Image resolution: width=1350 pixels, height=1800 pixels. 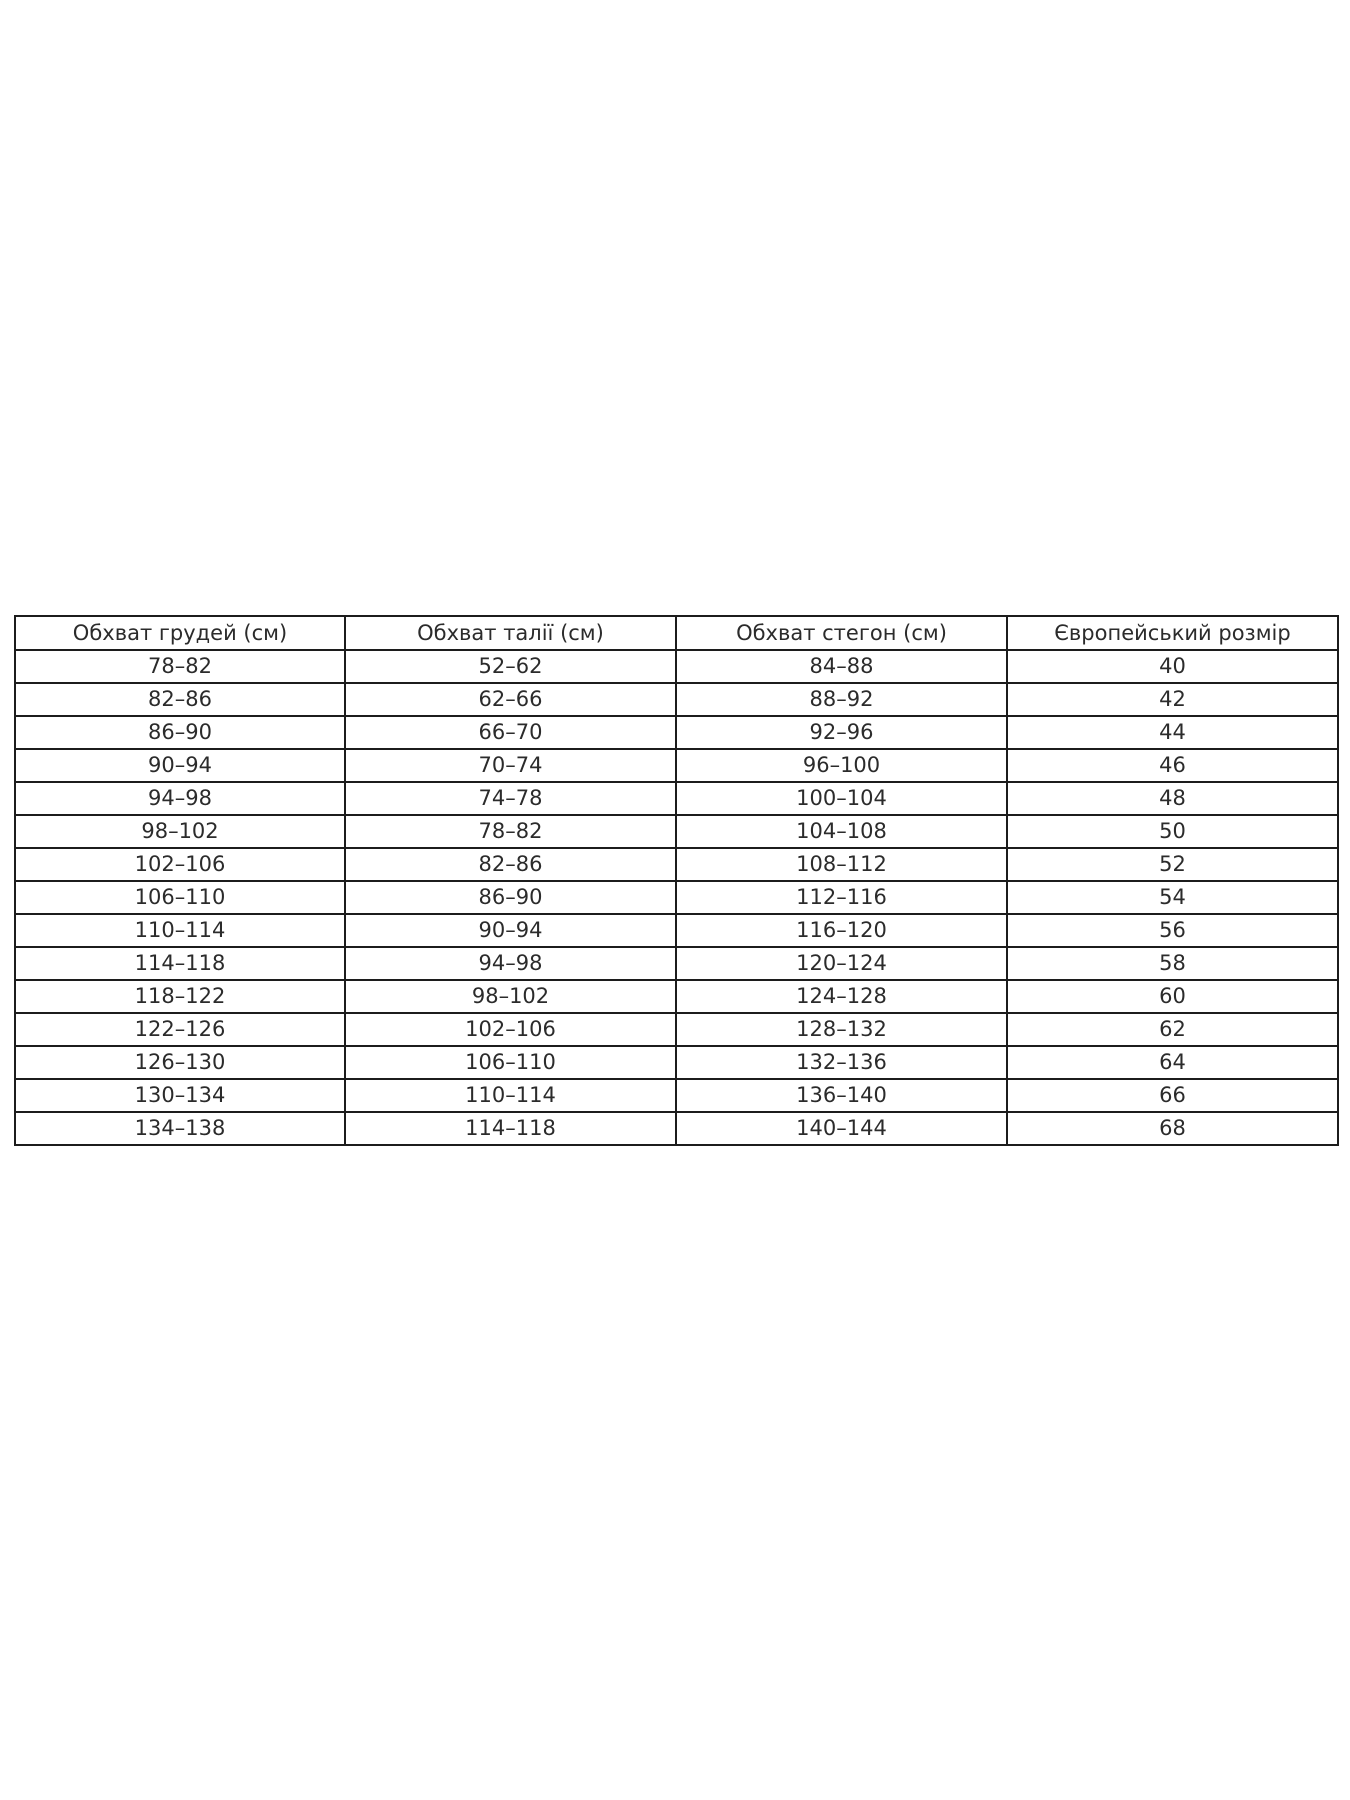 What do you see at coordinates (180, 765) in the screenshot?
I see `cell-chest: 90–94` at bounding box center [180, 765].